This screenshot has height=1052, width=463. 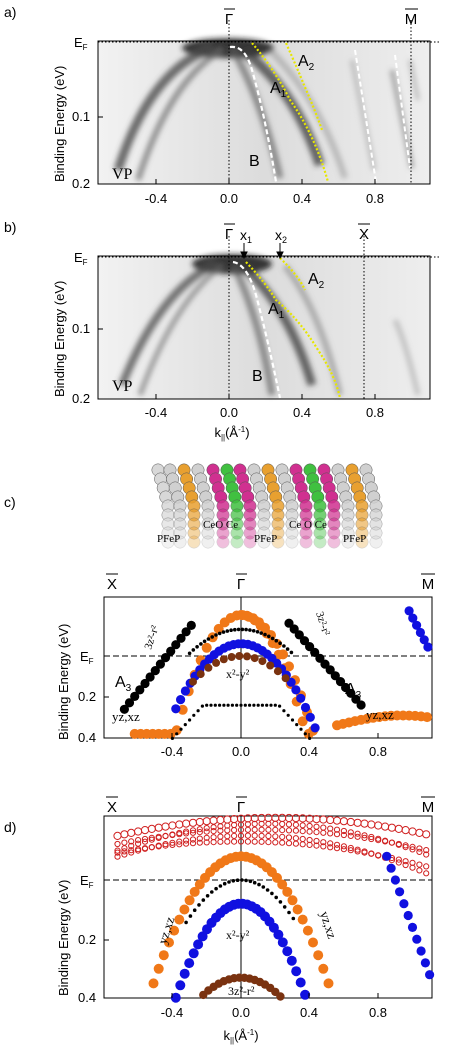 I want to click on panel-a-label-a2: A2, so click(x=306, y=63).